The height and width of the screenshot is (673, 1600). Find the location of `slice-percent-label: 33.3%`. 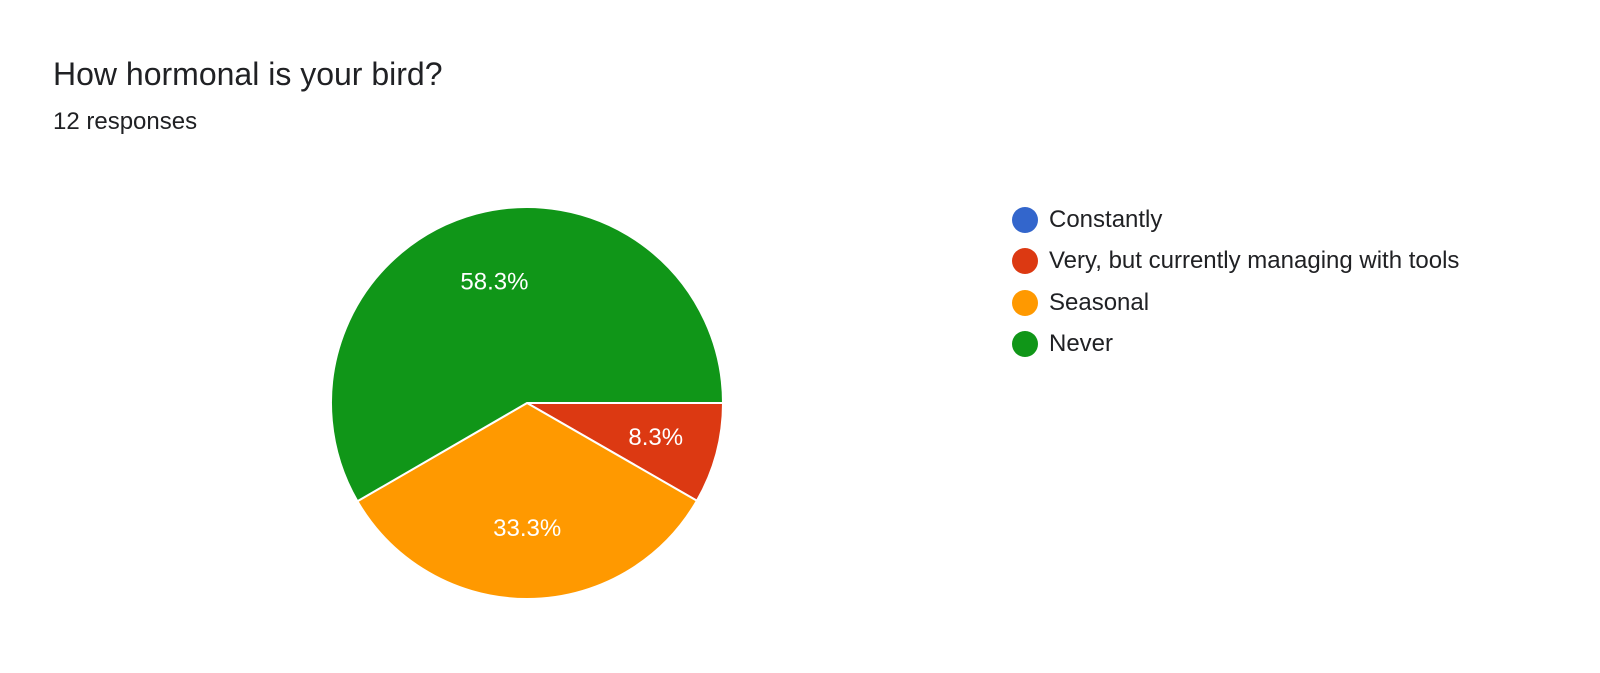

slice-percent-label: 33.3% is located at coordinates (527, 528).